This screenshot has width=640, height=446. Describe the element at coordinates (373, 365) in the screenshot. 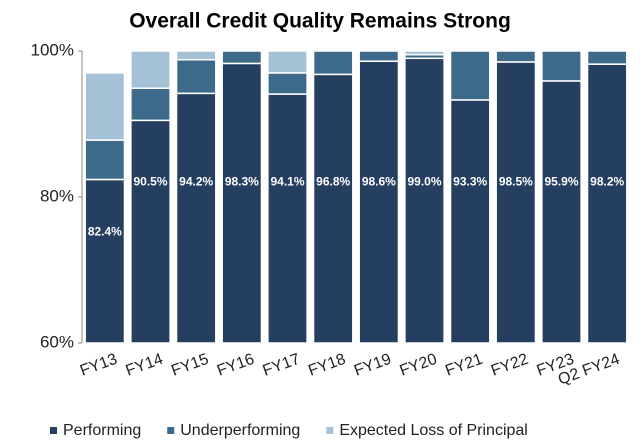

I see `x-tick-label: FY19` at that location.